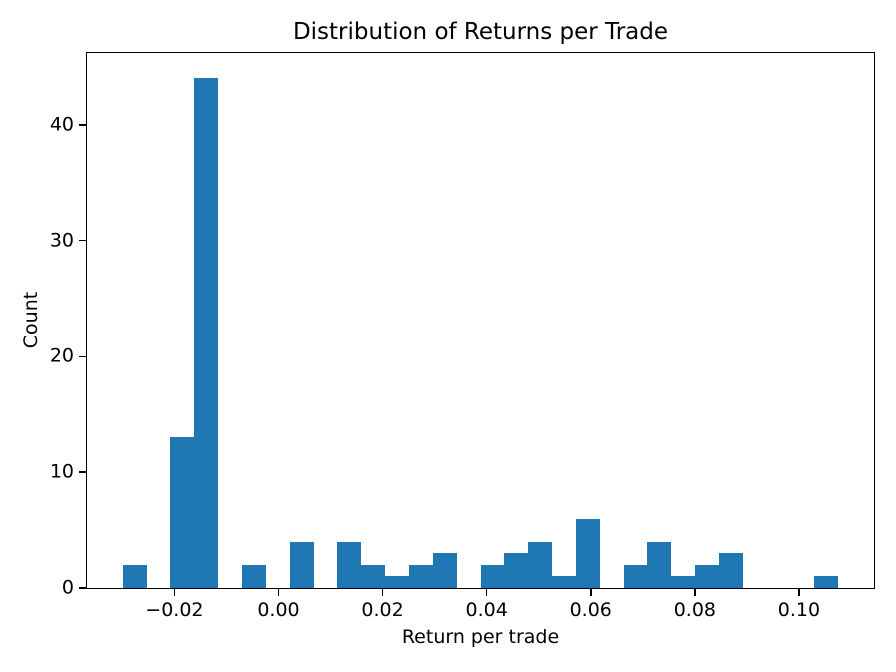 The height and width of the screenshot is (672, 896). What do you see at coordinates (694, 610) in the screenshot?
I see `x-tick-label: 0.08` at bounding box center [694, 610].